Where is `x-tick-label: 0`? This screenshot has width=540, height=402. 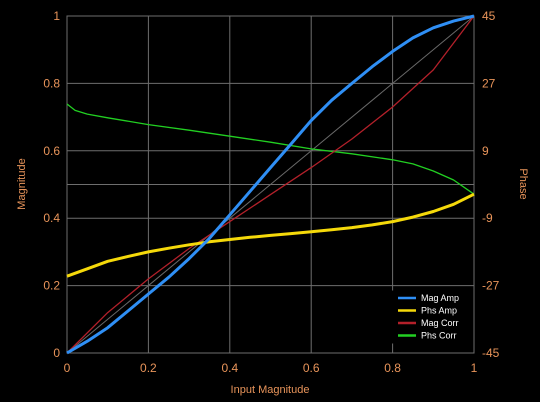 x-tick-label: 0 is located at coordinates (67, 368).